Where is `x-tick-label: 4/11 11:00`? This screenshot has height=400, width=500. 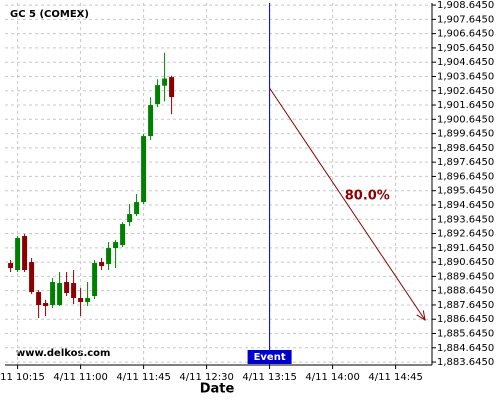 x-tick-label: 4/11 11:00 is located at coordinates (80, 377).